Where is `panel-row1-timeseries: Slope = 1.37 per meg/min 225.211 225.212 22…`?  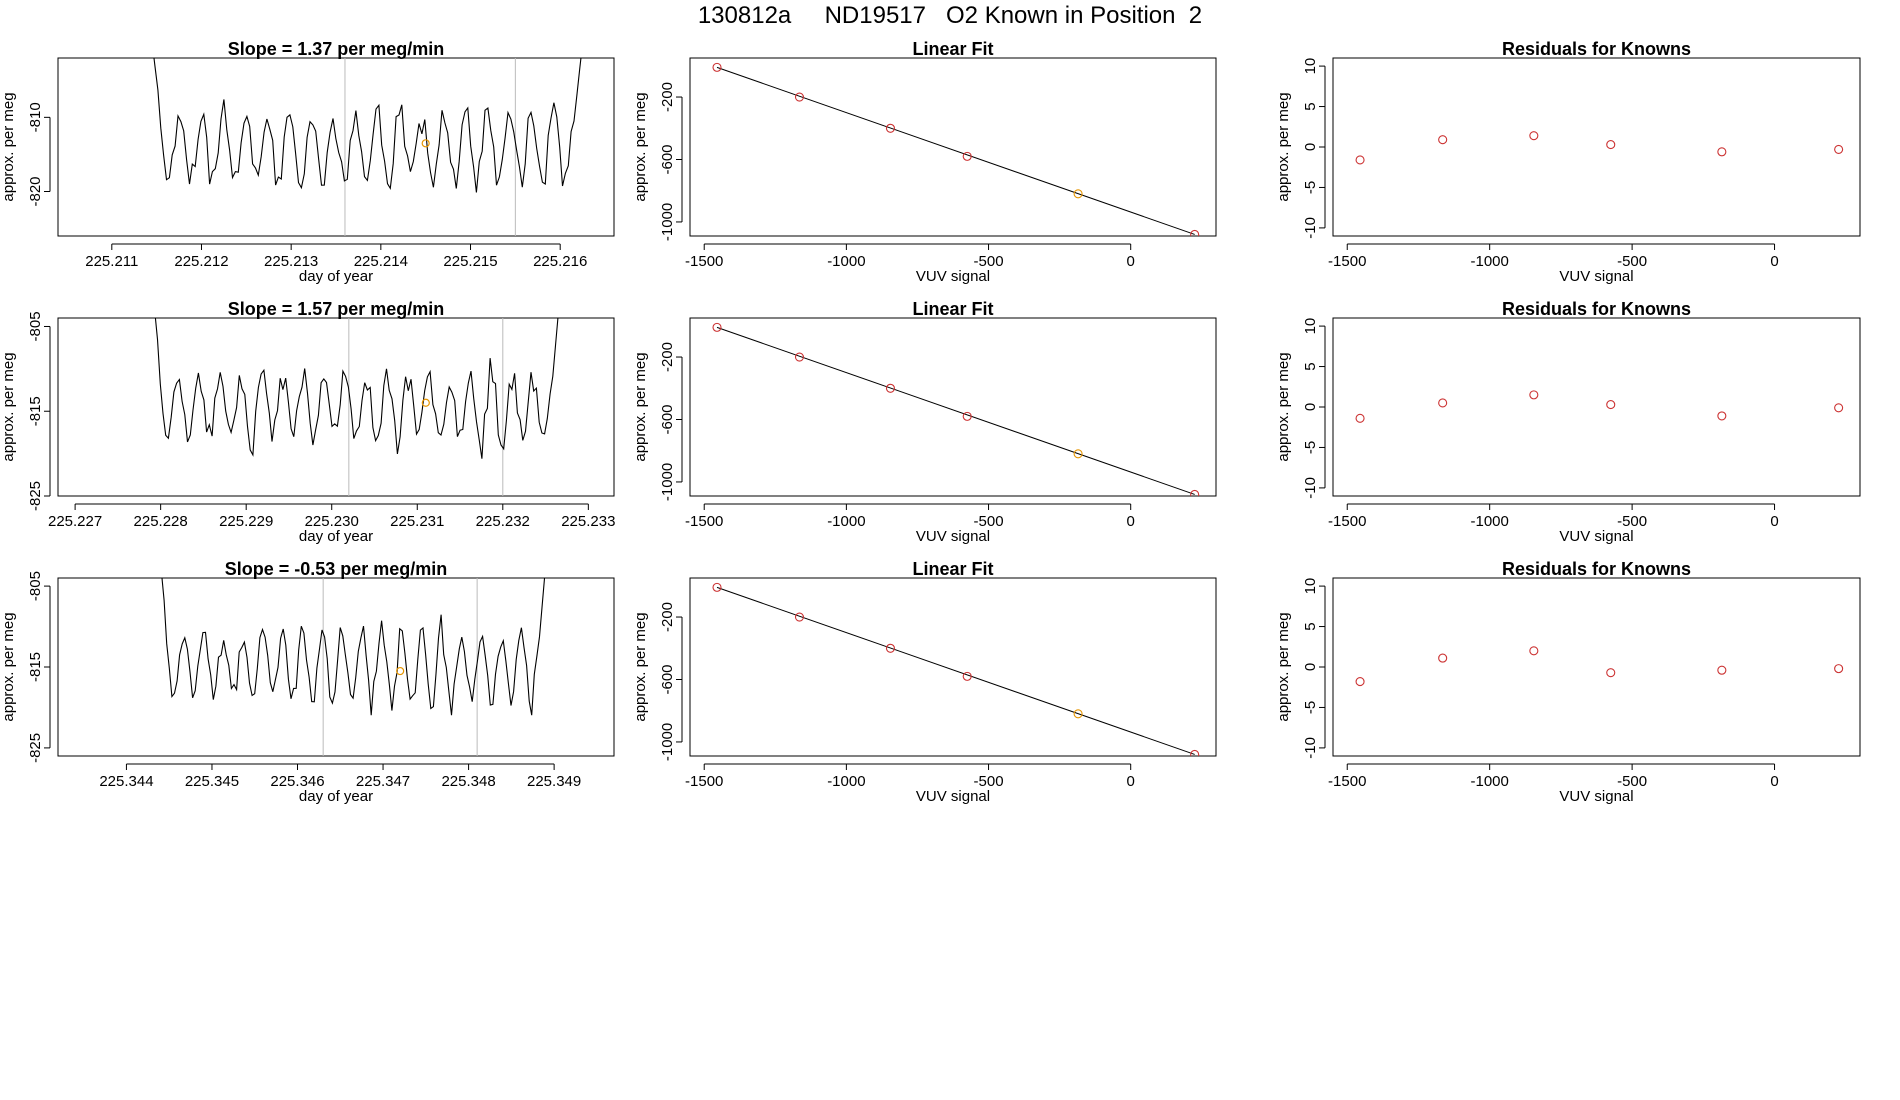
panel-row1-timeseries: Slope = 1.37 per meg/min 225.211 225.212 22… is located at coordinates (307, 162).